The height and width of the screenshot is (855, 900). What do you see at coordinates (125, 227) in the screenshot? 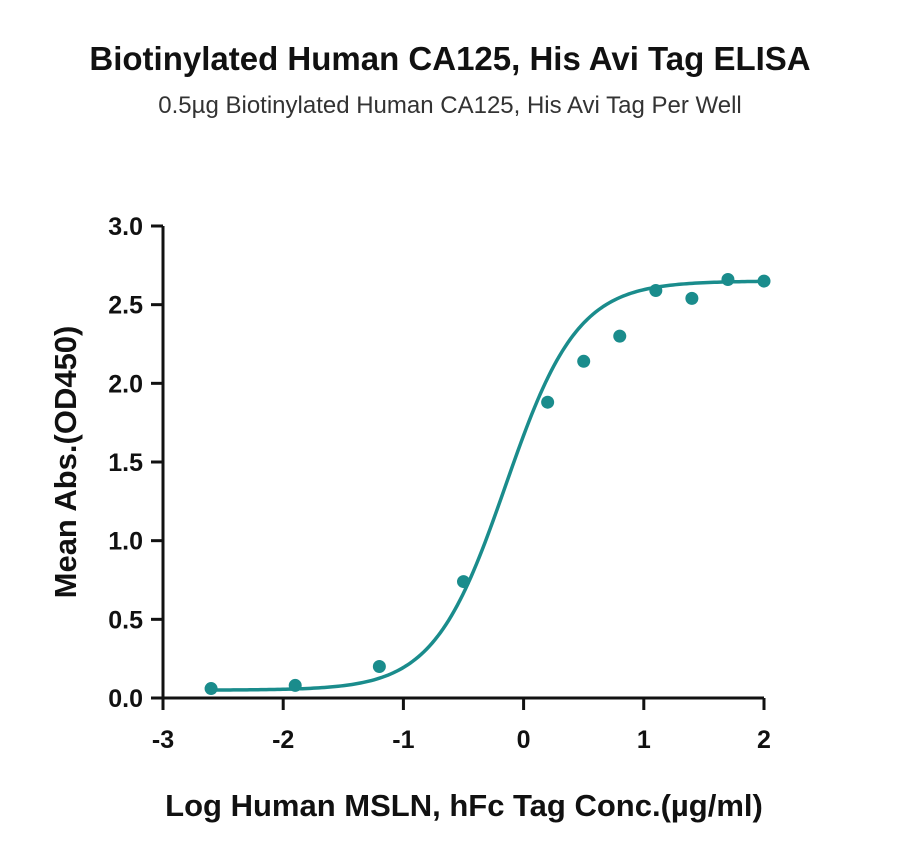
I see `y-tick-label: 3.0` at bounding box center [125, 227].